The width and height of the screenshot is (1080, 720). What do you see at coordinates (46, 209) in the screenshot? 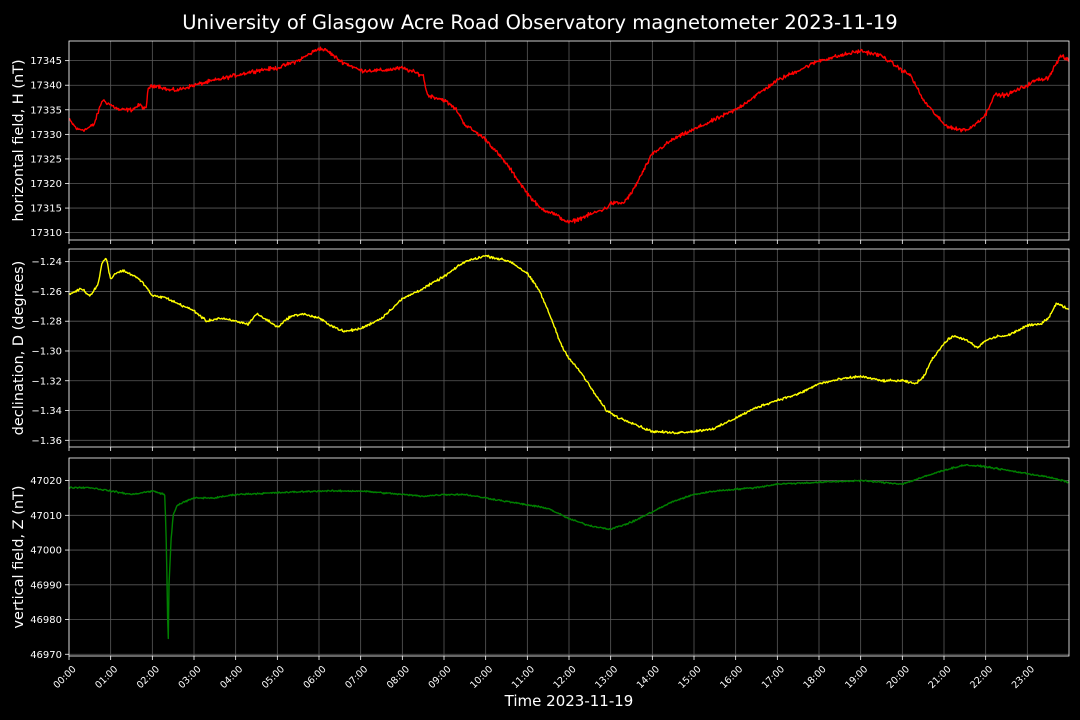
I see `y-tick-label: 17315` at bounding box center [46, 209].